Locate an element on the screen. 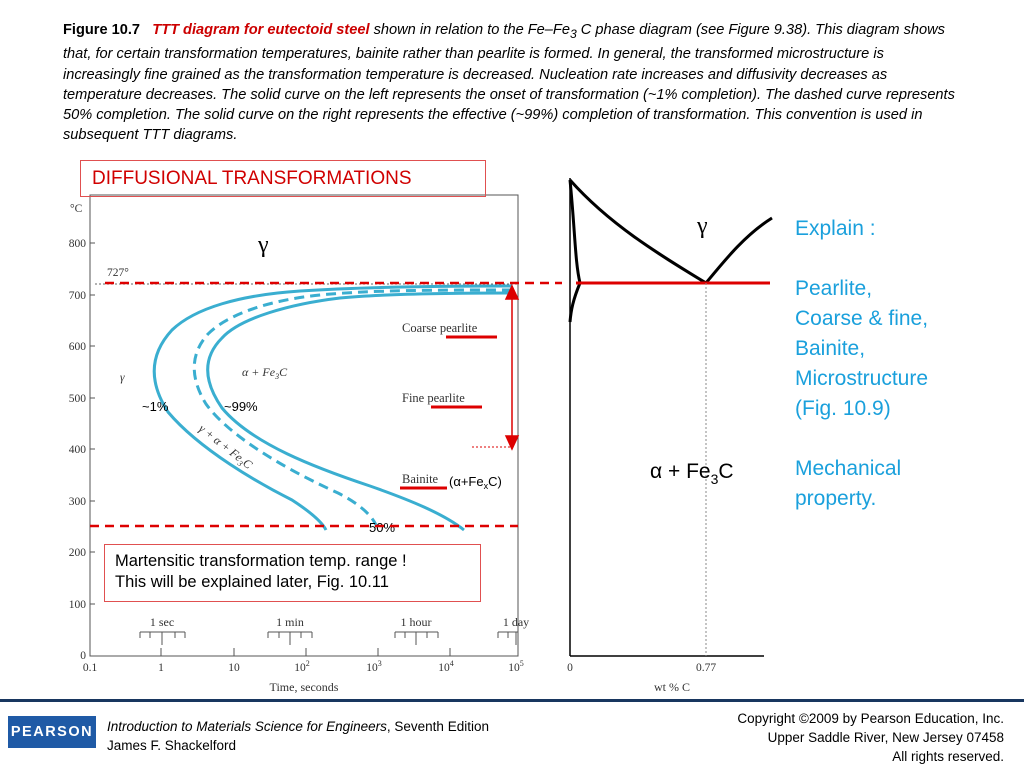  explain-heading: Explain : is located at coordinates (835, 228).